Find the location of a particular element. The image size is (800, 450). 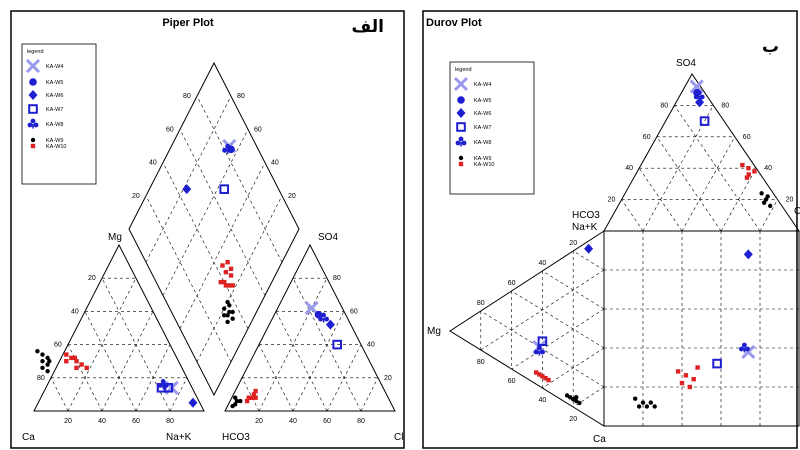

cation-na-tick: 40 is located at coordinates (102, 421).